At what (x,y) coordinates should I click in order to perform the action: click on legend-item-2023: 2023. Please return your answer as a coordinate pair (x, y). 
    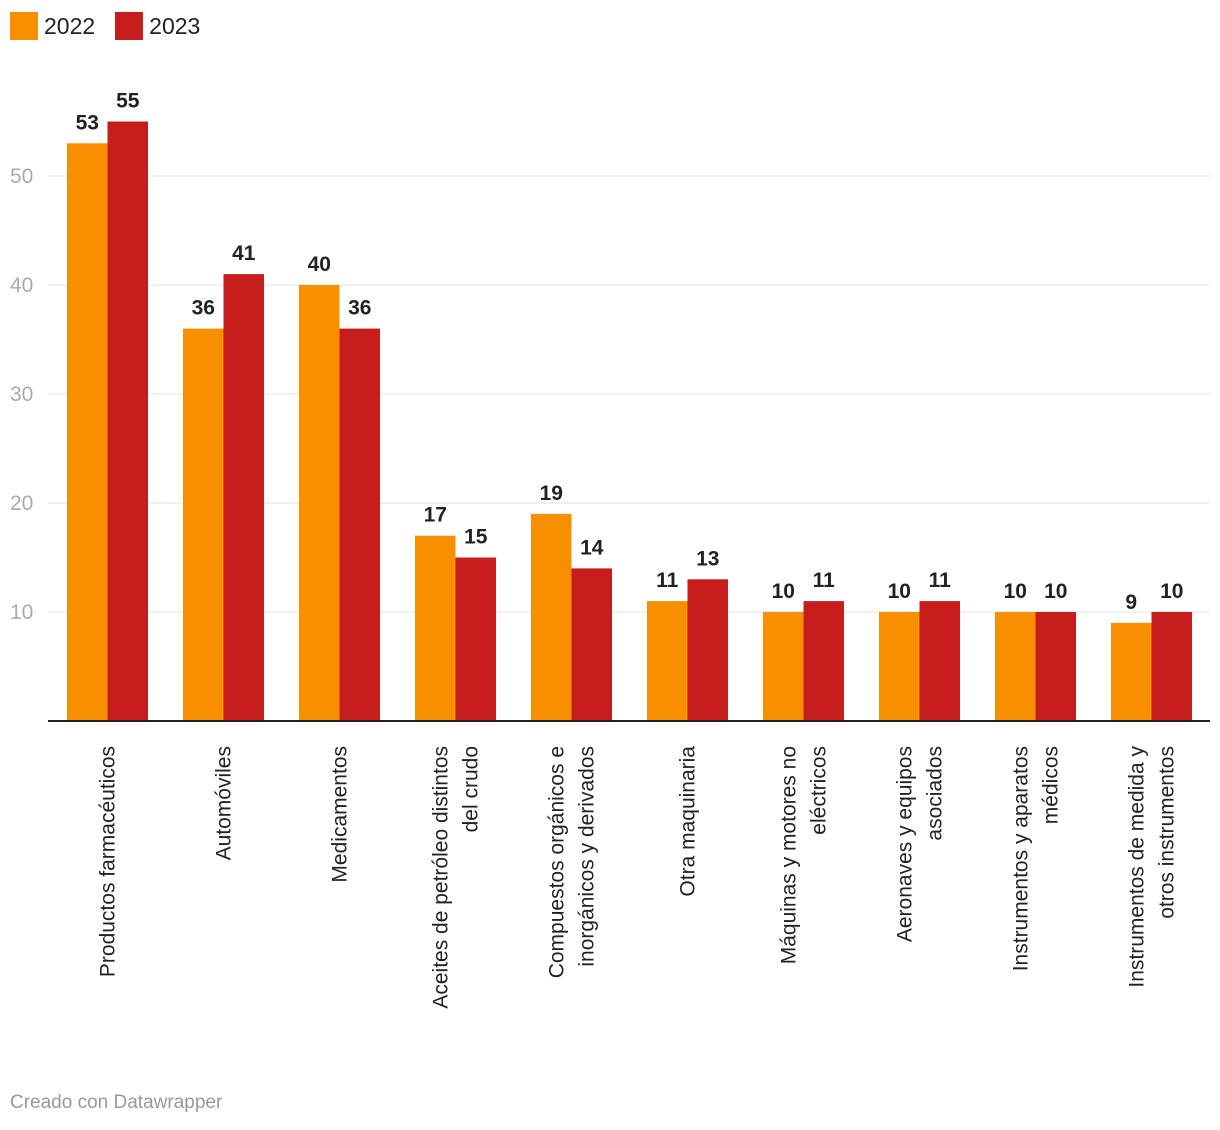
    Looking at the image, I should click on (157, 26).